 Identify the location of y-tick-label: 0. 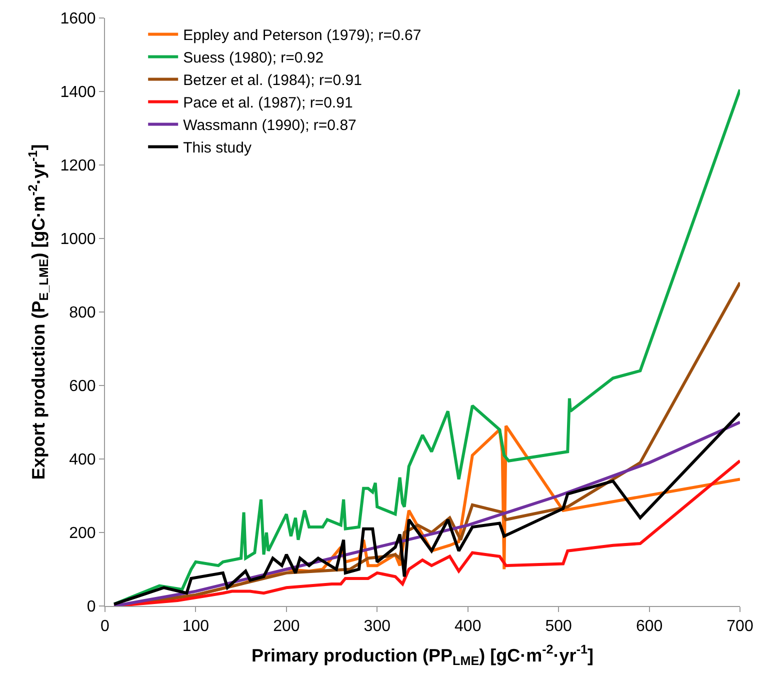
(91, 607).